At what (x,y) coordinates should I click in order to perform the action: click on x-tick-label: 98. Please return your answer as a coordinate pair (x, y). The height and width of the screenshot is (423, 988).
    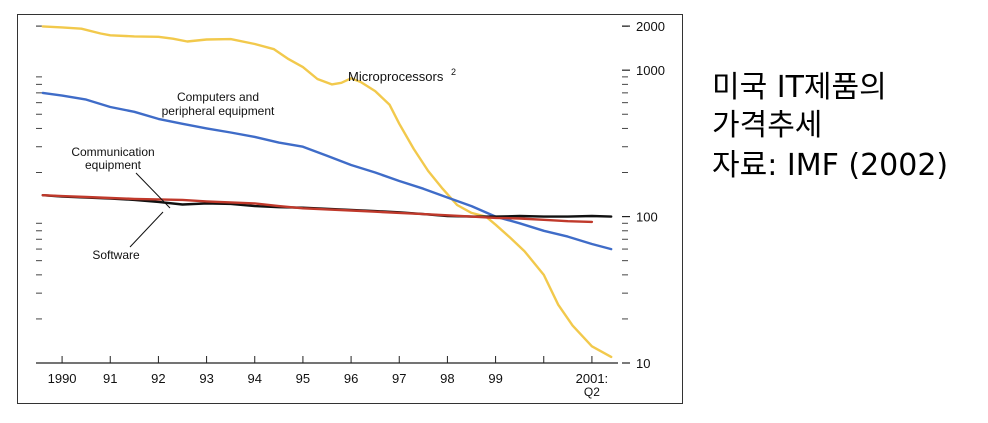
    Looking at the image, I should click on (447, 378).